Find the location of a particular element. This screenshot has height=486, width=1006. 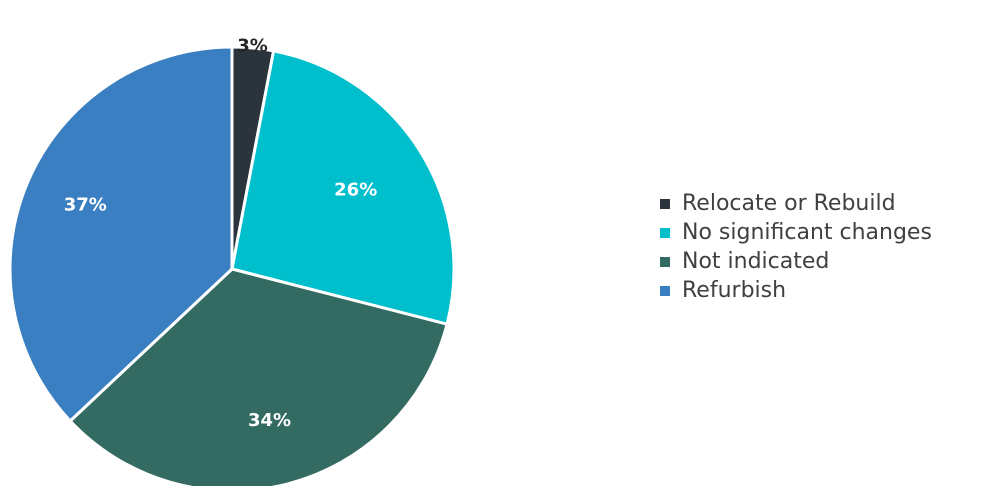

data-label-no-significant-changes: 26% is located at coordinates (355, 189).